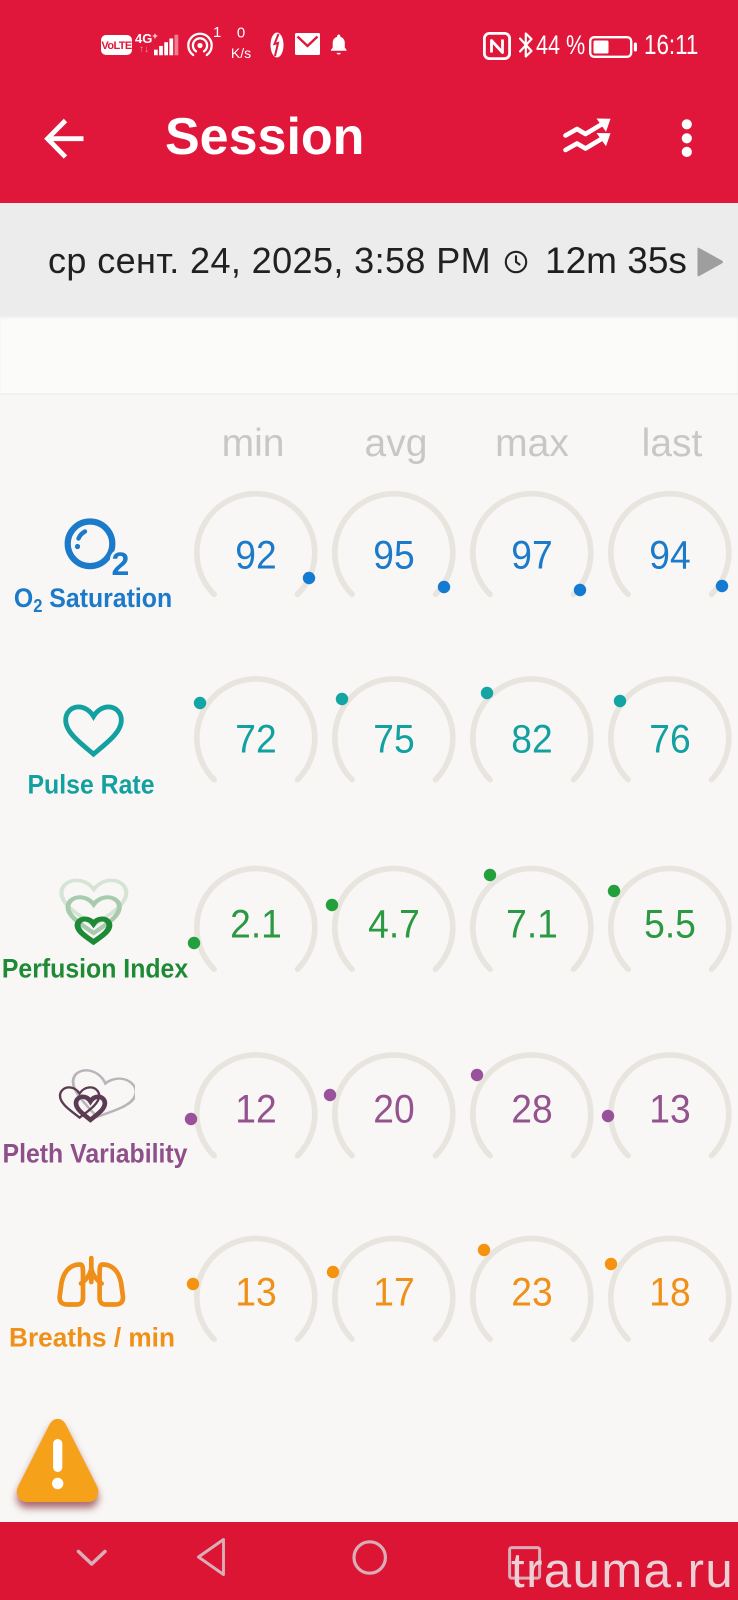 The width and height of the screenshot is (738, 1600). What do you see at coordinates (121, 564) in the screenshot?
I see `svg-text: 2` at bounding box center [121, 564].